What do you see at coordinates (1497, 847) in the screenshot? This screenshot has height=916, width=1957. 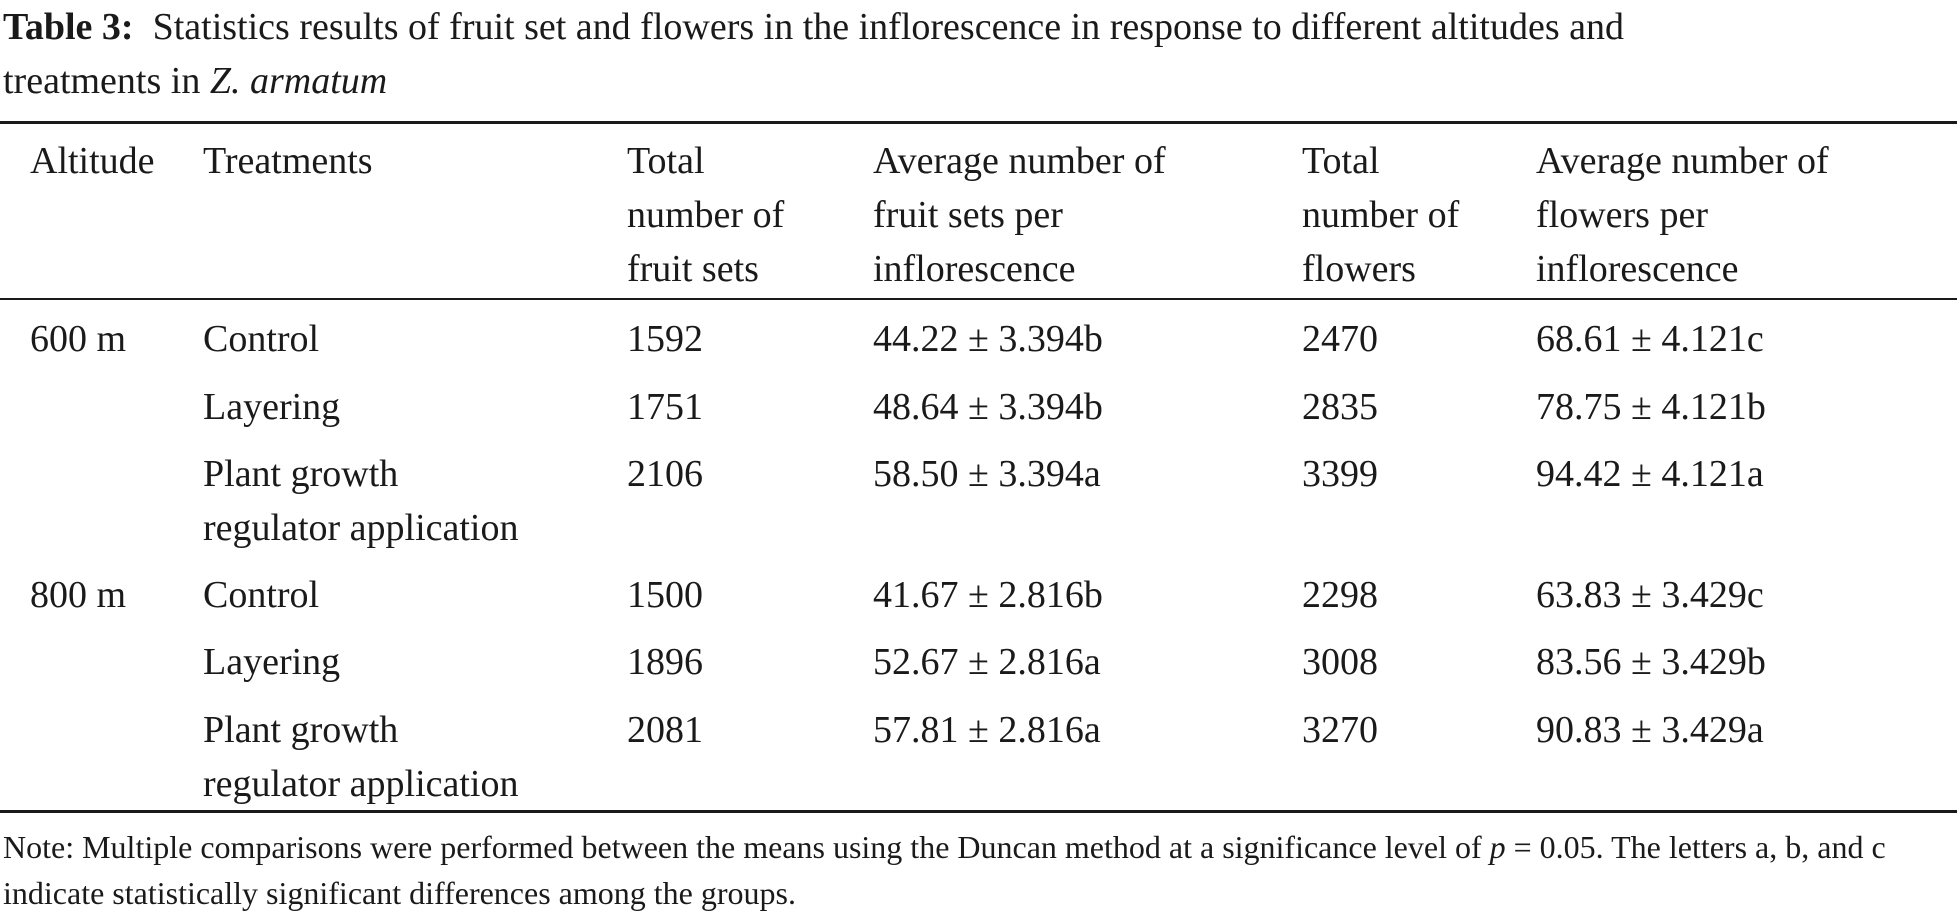 I see `note-p-symbol: p` at bounding box center [1497, 847].